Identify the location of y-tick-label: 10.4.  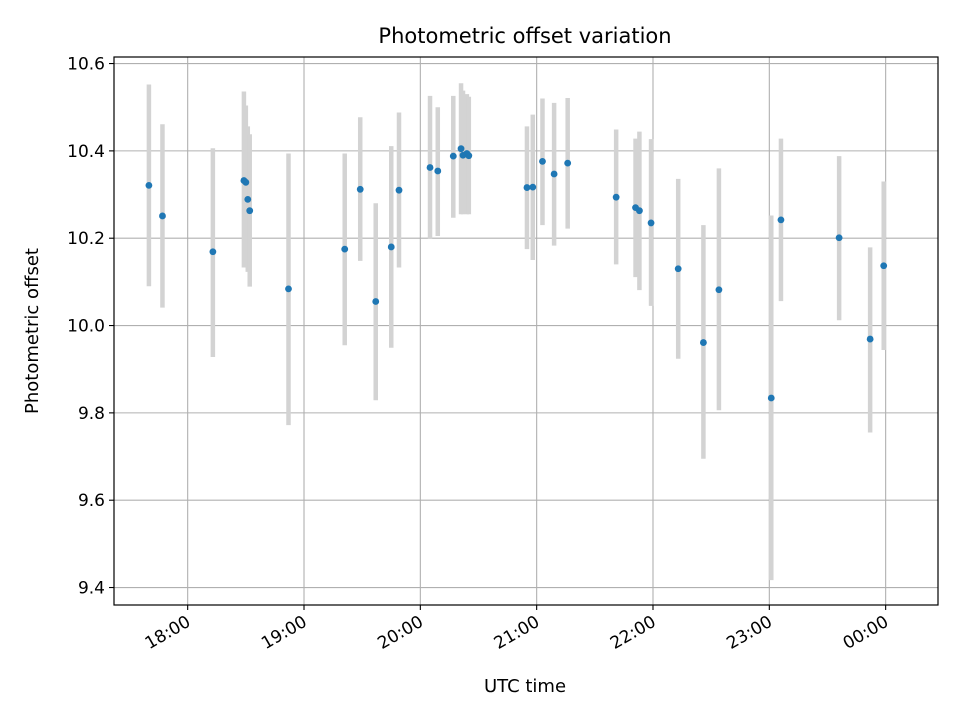
(86, 152).